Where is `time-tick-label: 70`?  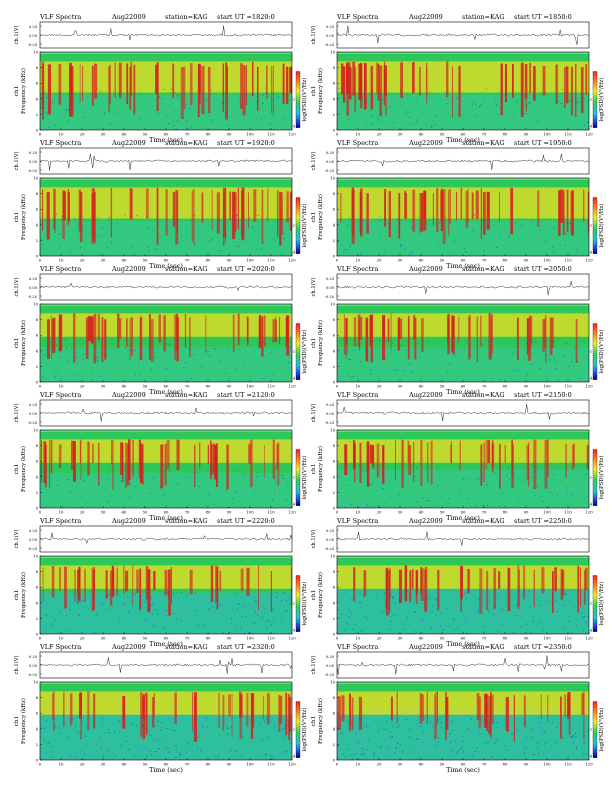
time-tick-label: 70 is located at coordinates (484, 638).